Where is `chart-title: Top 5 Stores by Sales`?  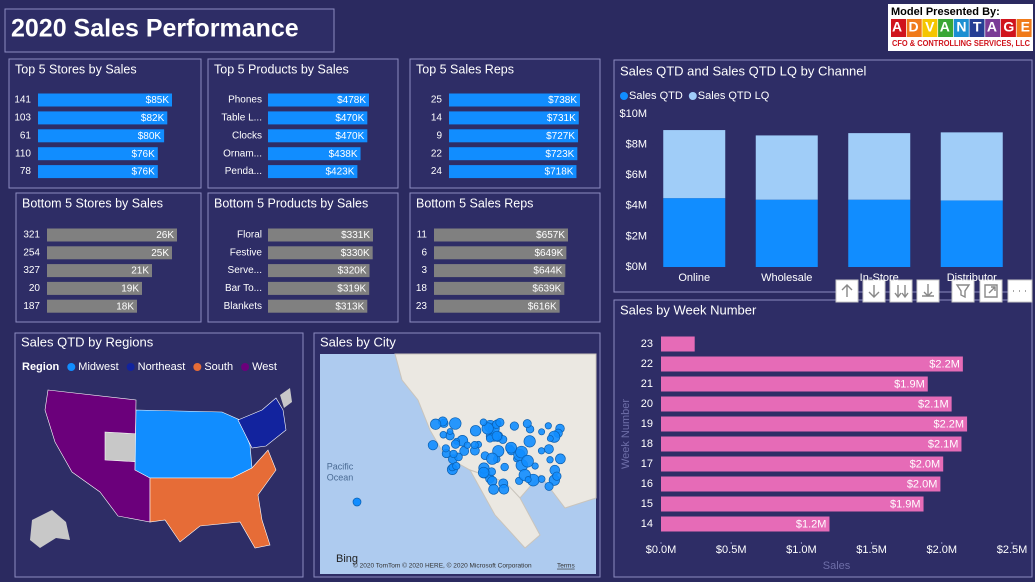
chart-title: Top 5 Stores by Sales is located at coordinates (76, 69).